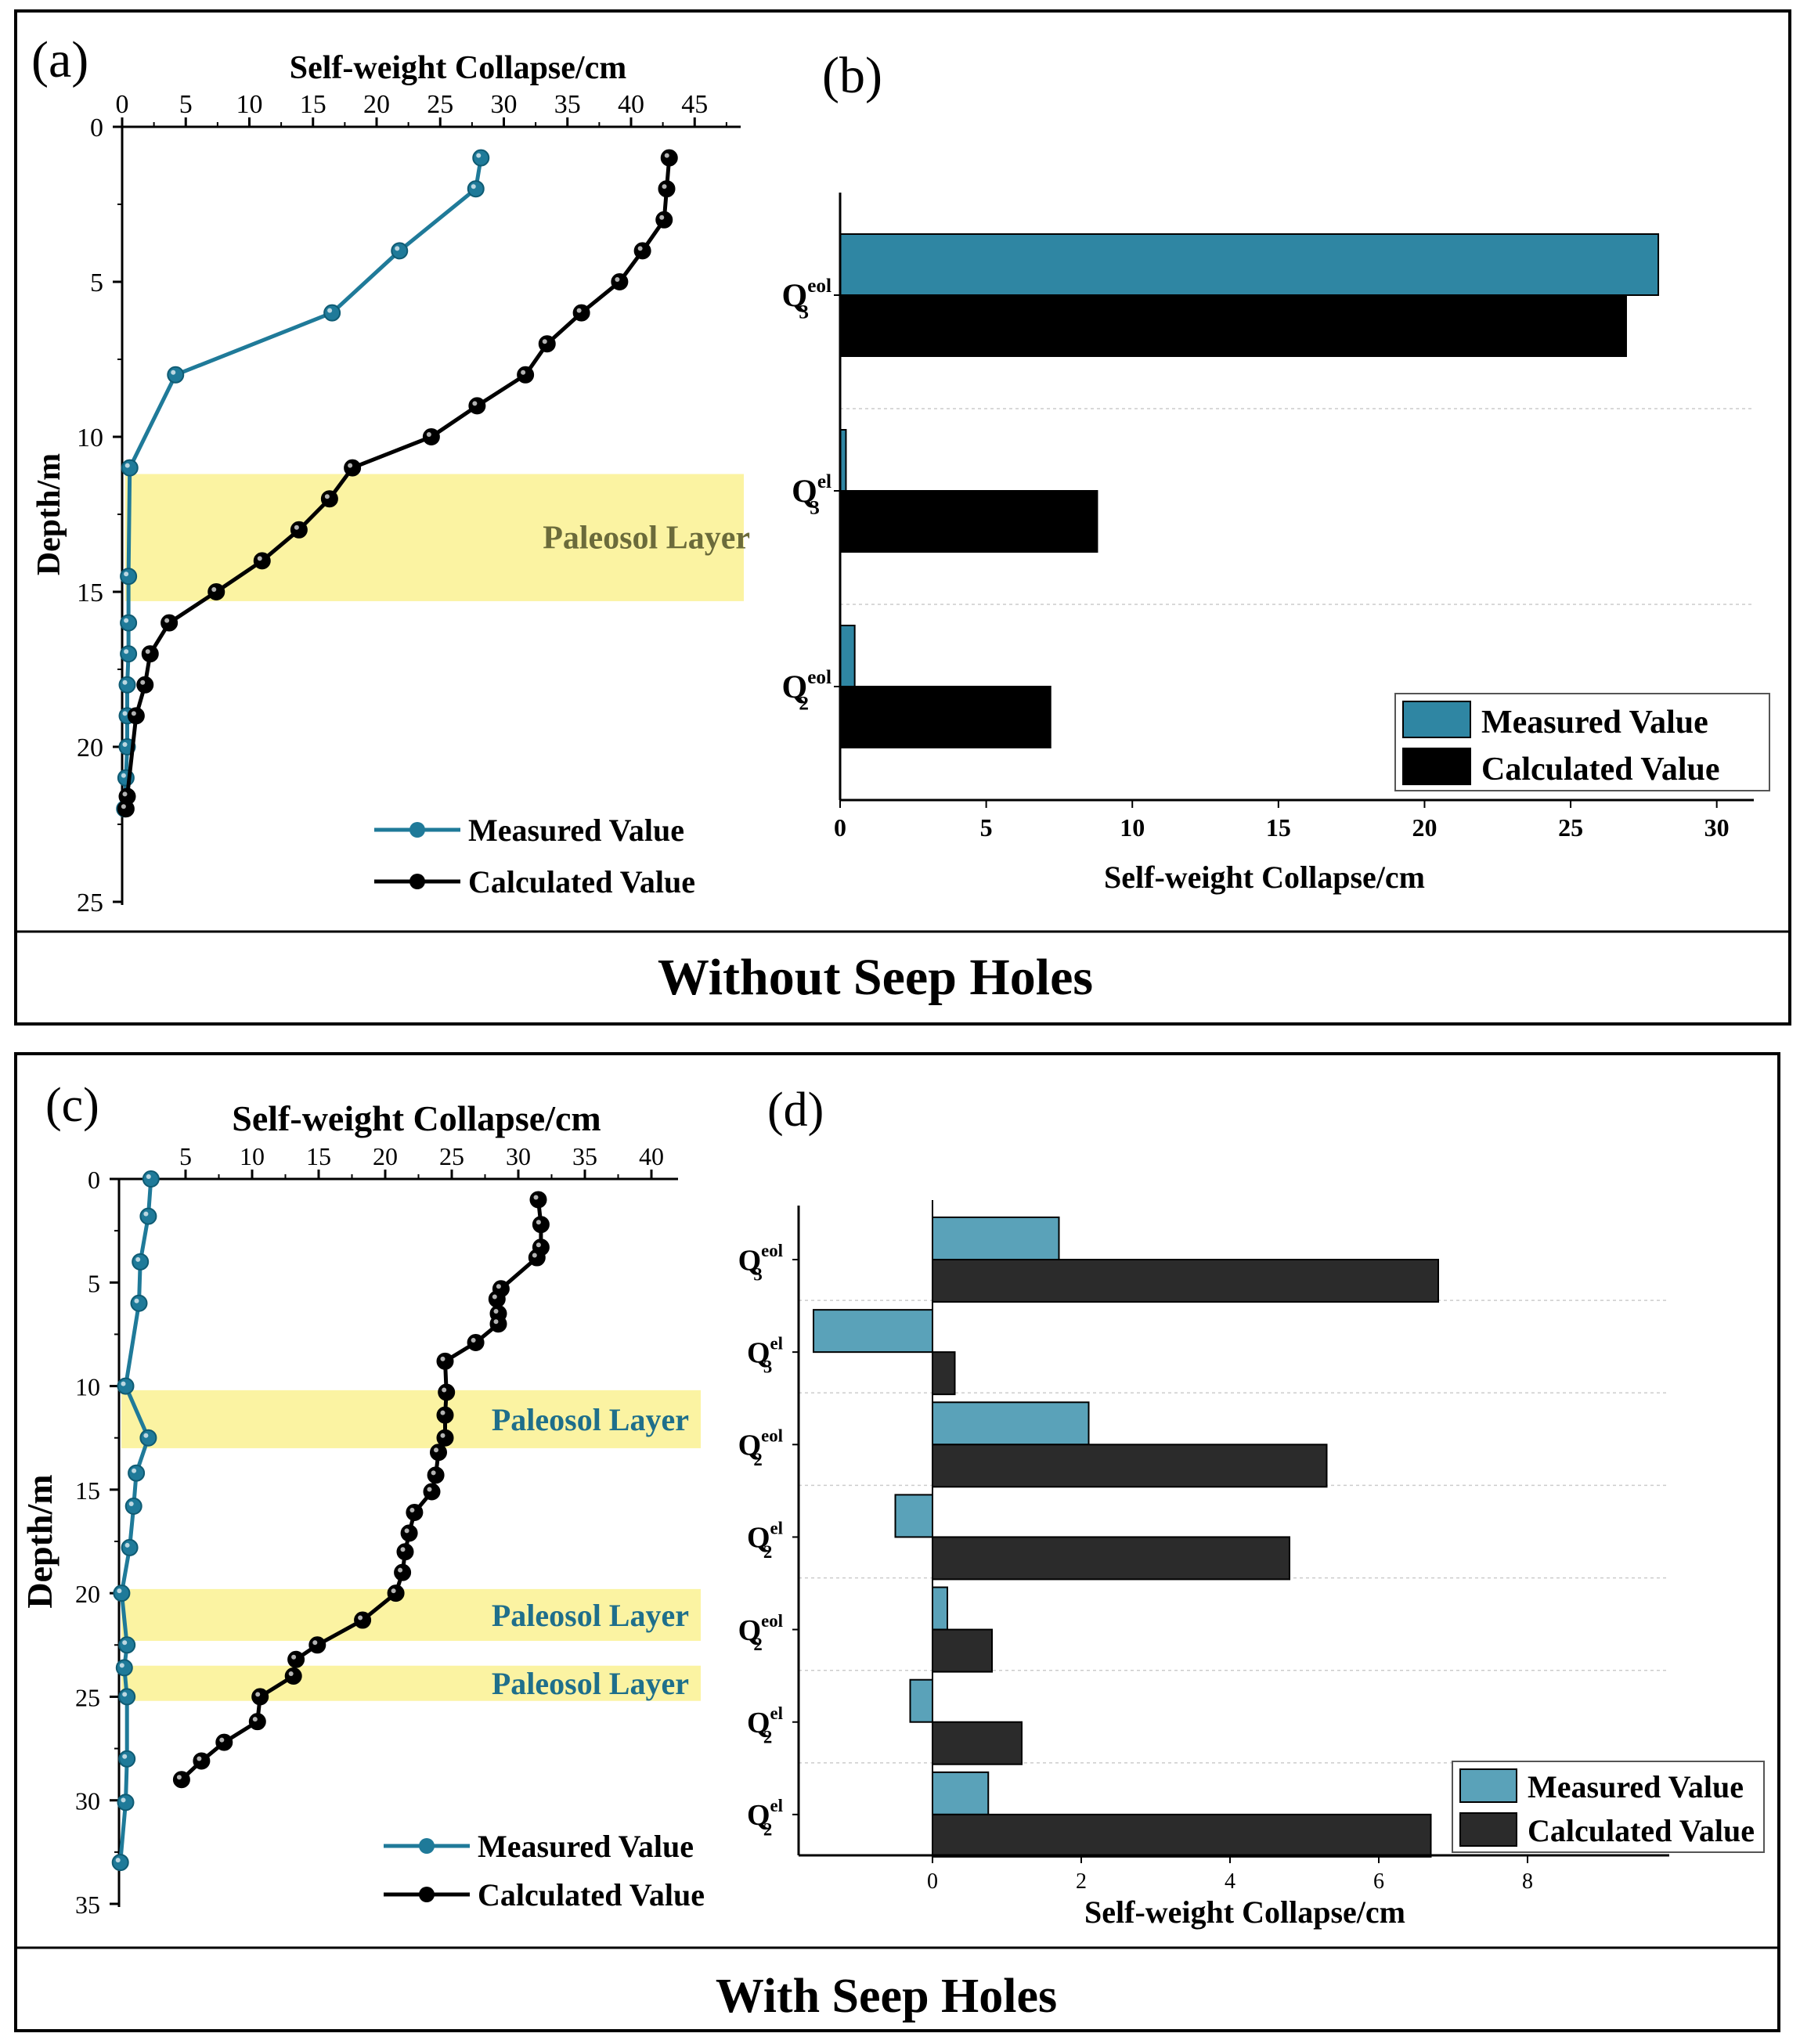 The height and width of the screenshot is (2044, 1800). I want to click on y-tick-label: 5, so click(96, 283).